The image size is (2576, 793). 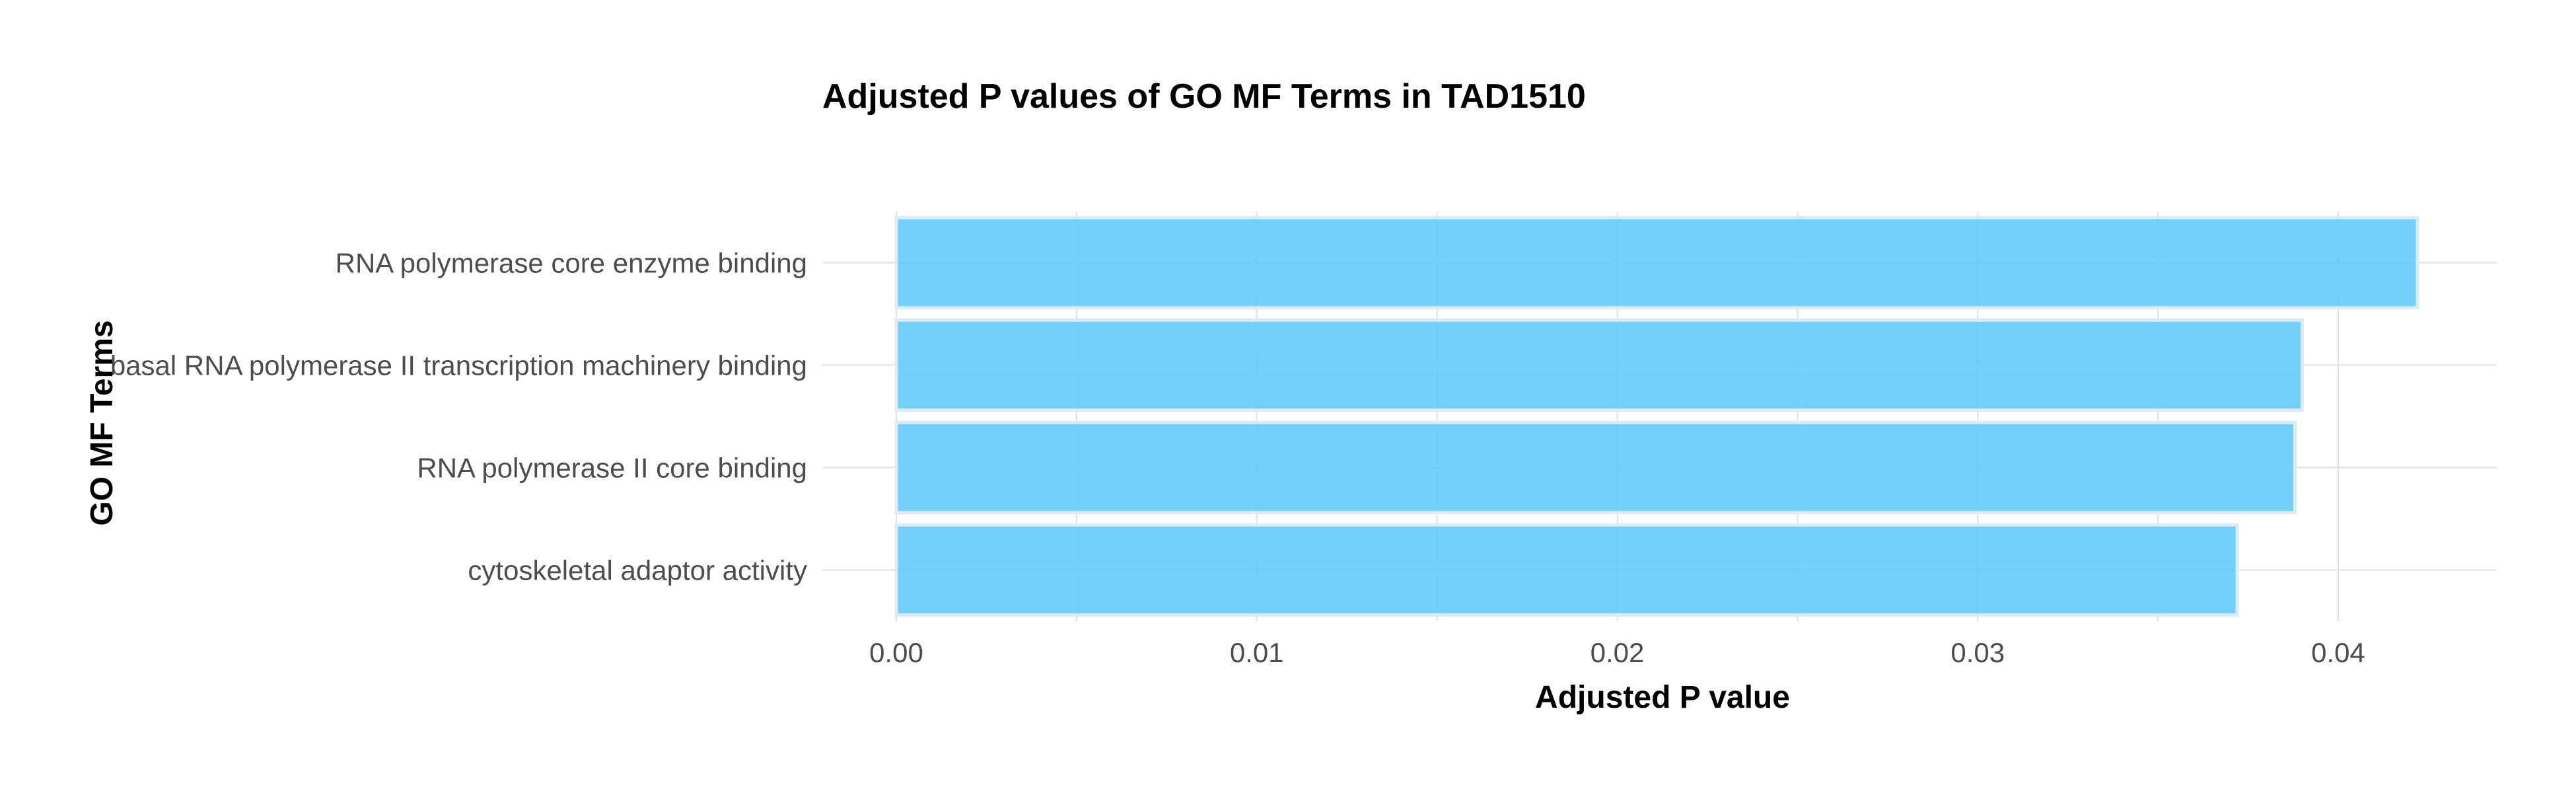 What do you see at coordinates (637, 571) in the screenshot?
I see `y-tick-label: cytoskeletal adaptor activity` at bounding box center [637, 571].